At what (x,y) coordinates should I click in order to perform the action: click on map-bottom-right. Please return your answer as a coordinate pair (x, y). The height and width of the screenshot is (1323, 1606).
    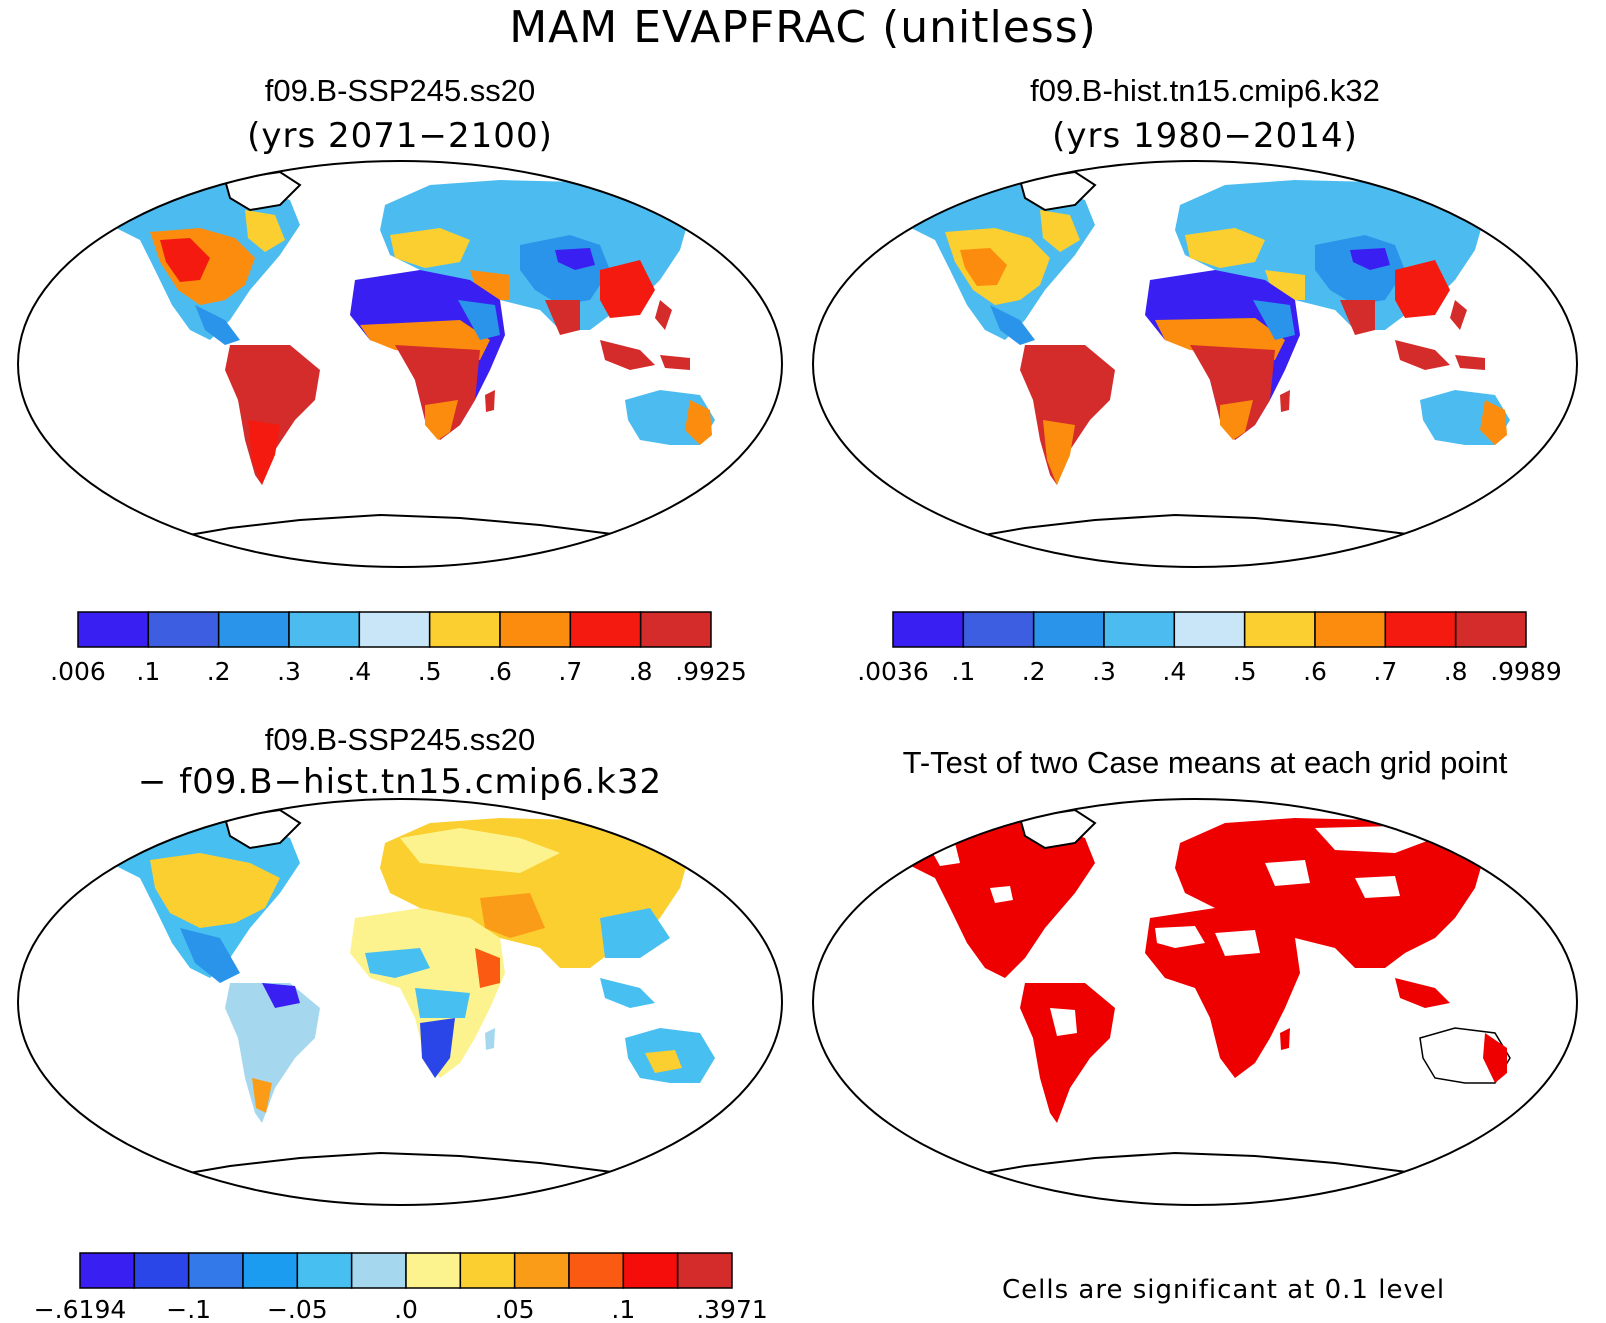
    Looking at the image, I should click on (1200, 997).